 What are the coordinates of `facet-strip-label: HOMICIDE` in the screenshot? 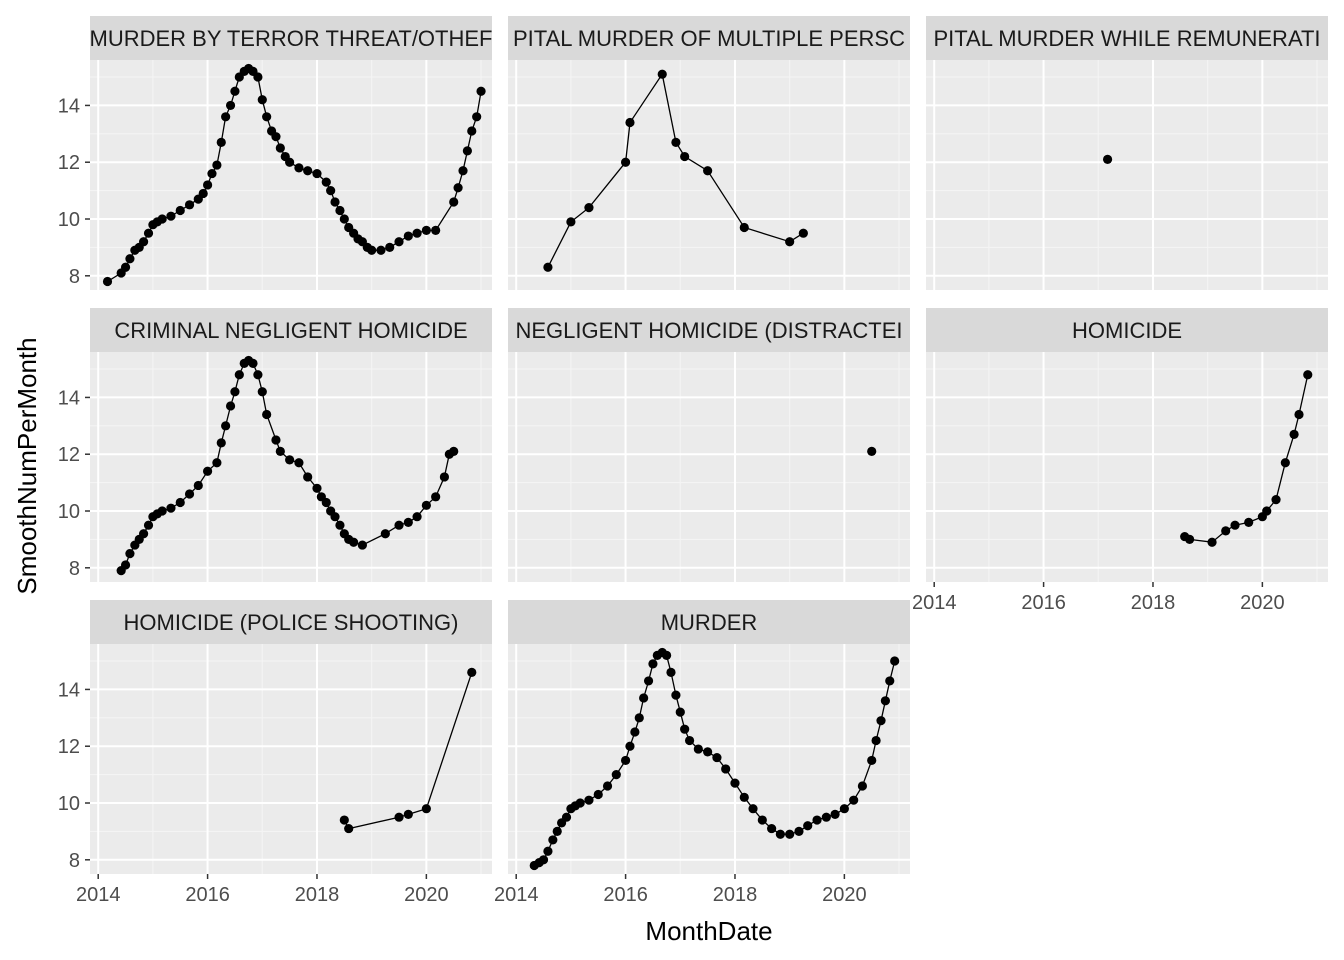 It's located at (1127, 330).